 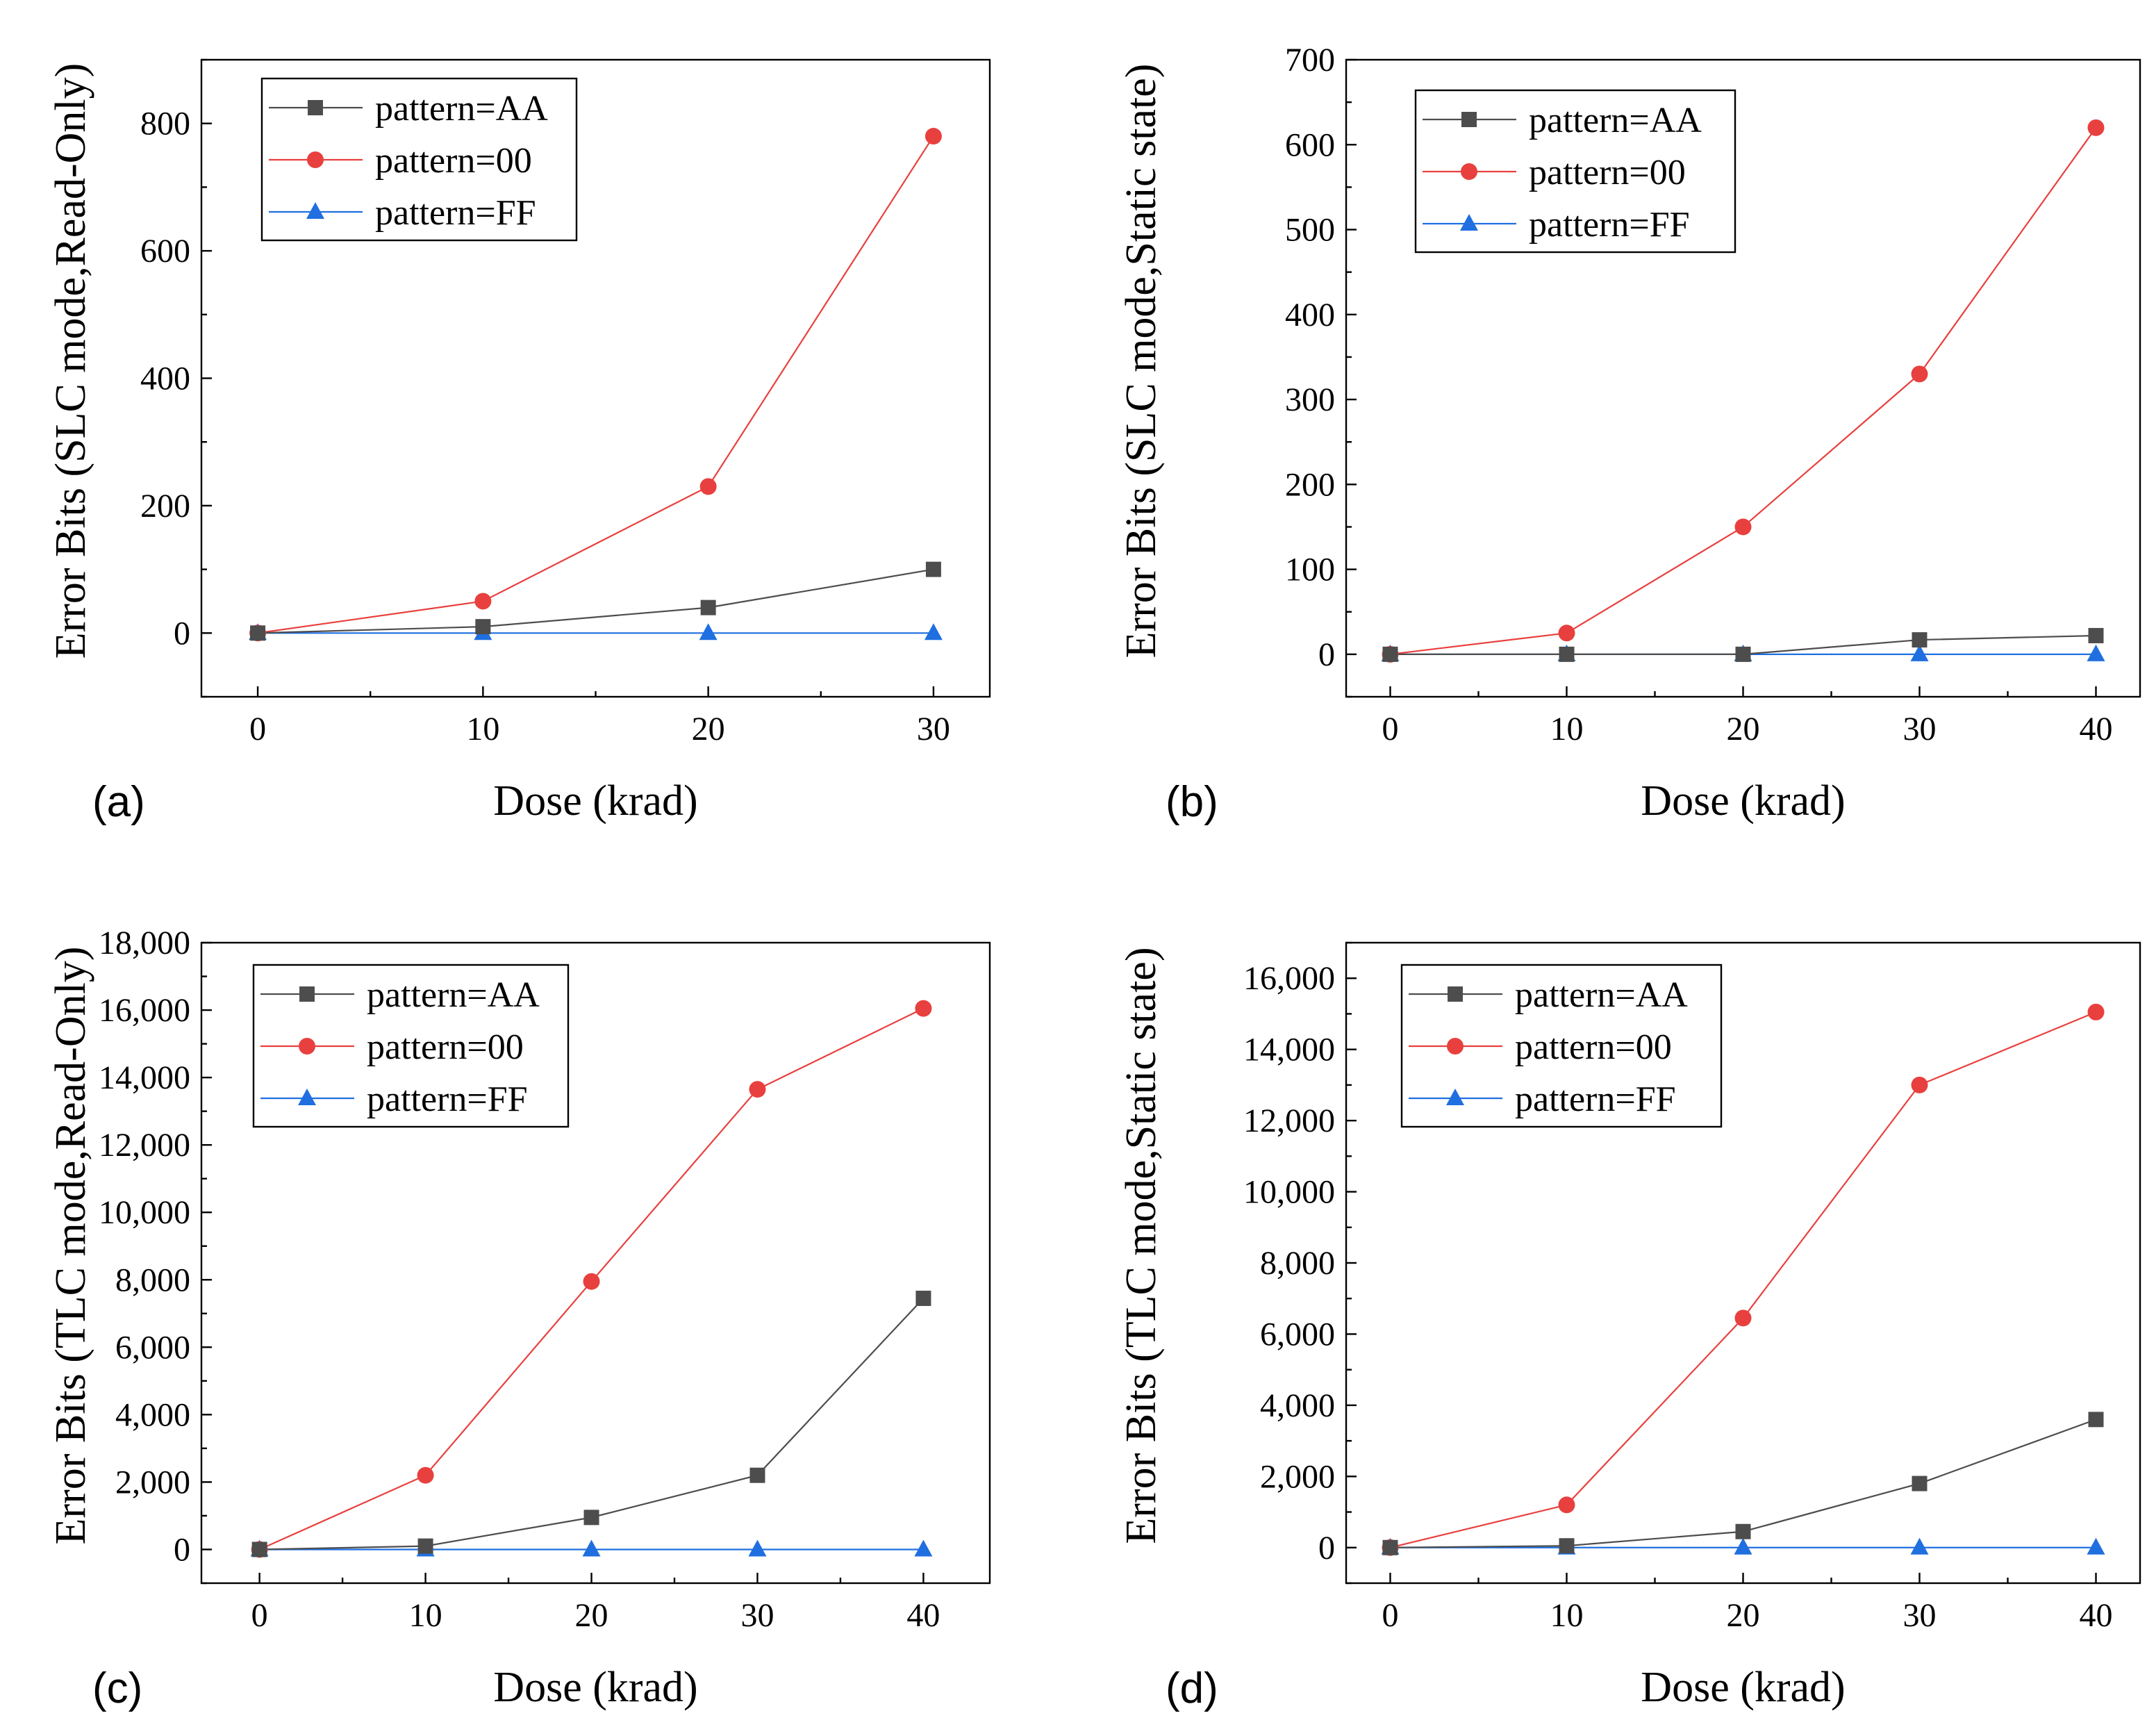 I want to click on y-tick-label: 18,000, so click(x=144, y=943).